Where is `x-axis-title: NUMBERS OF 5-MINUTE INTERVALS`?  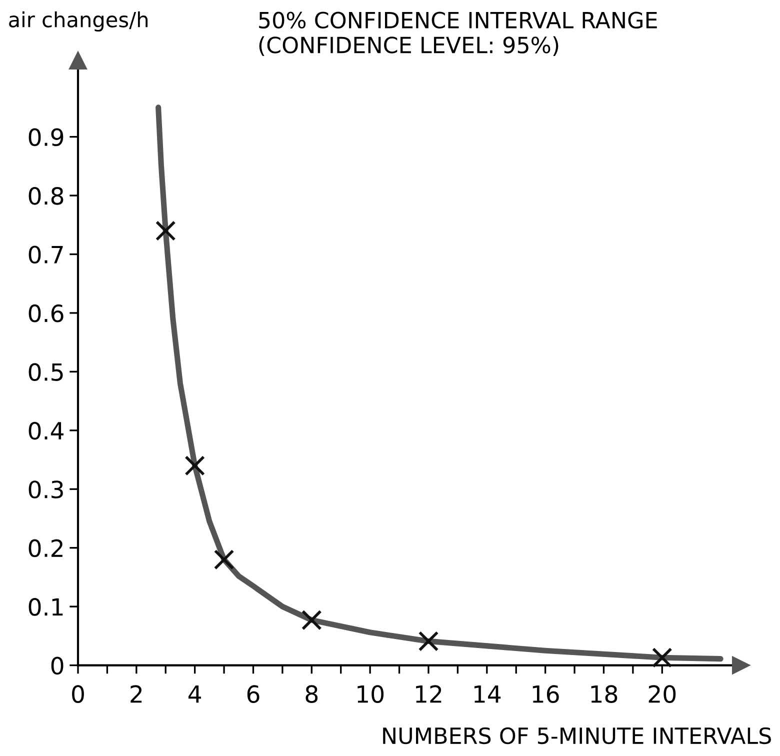 x-axis-title: NUMBERS OF 5-MINUTE INTERVALS is located at coordinates (577, 735).